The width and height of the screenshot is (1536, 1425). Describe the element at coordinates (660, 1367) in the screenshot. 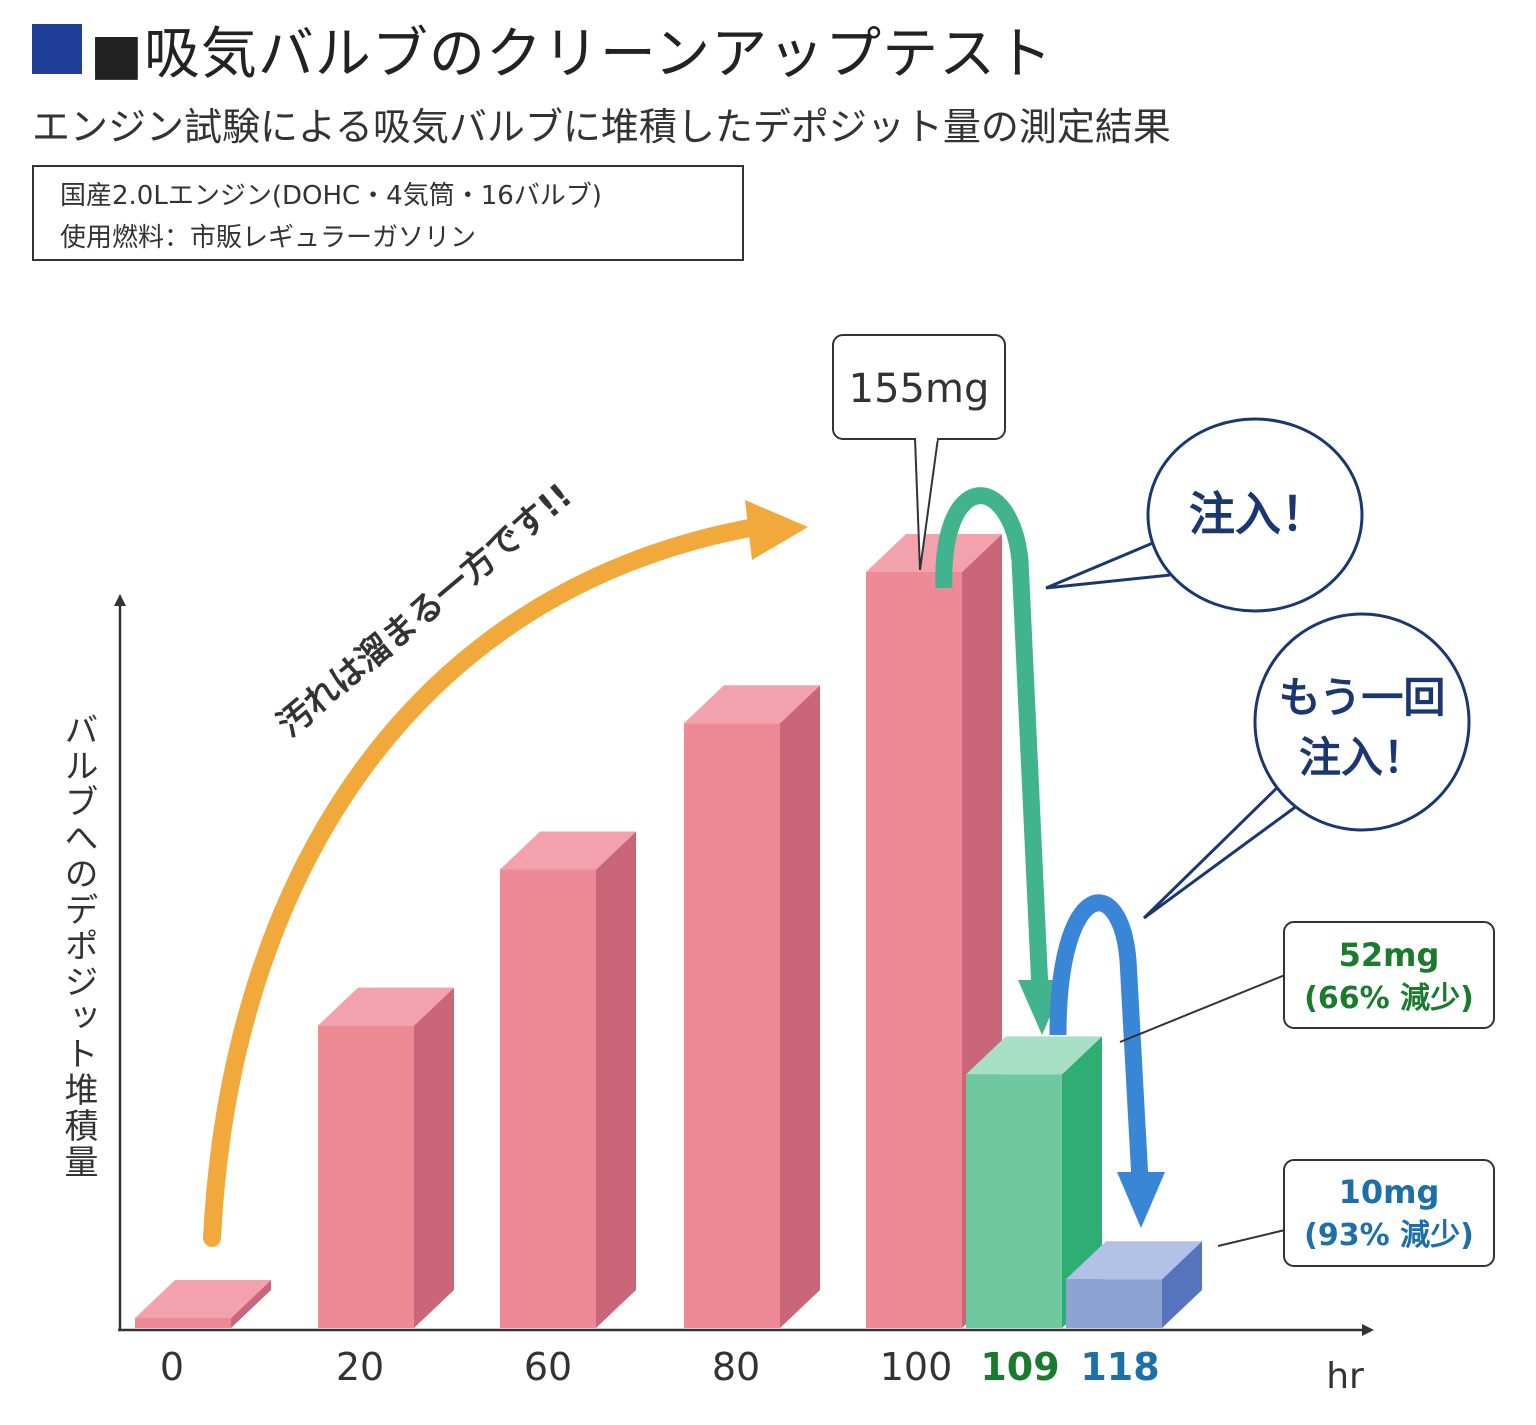

I see `x-tick-labels: 0 20 60 80 100 109 118` at that location.